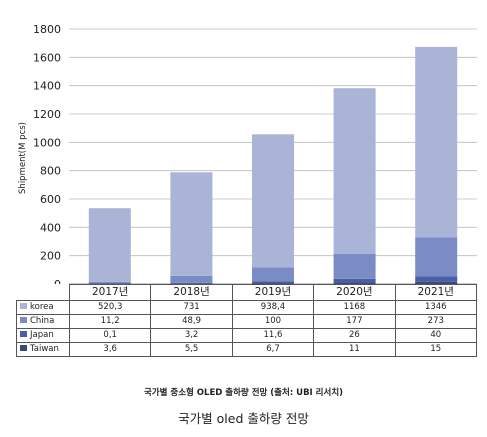  I want to click on series-name: Taiwan, so click(44, 349).